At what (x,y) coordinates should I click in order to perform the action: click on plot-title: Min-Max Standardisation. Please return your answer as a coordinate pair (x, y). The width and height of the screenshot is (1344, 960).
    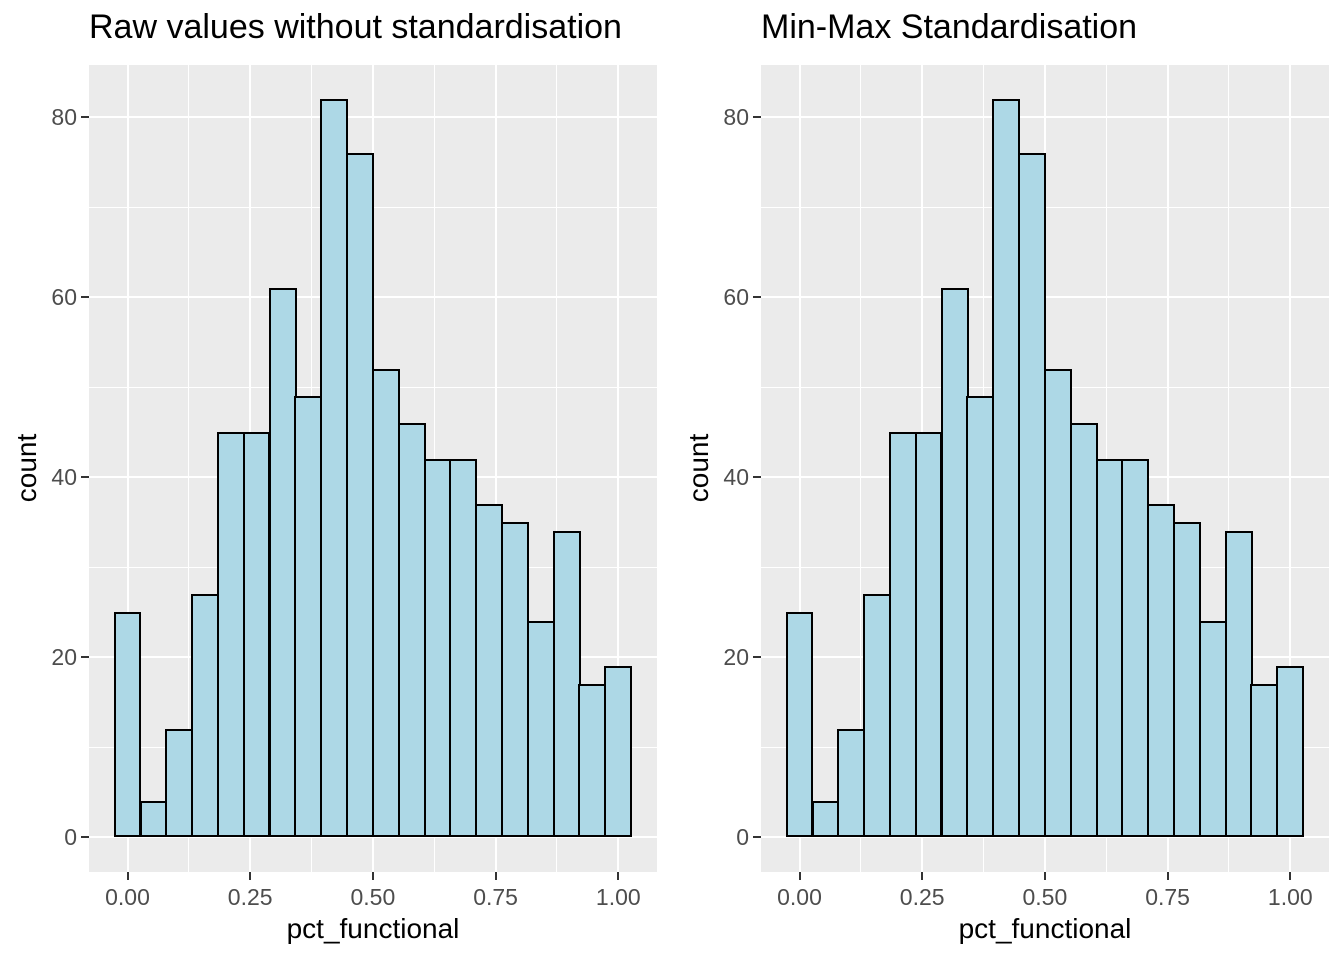
    Looking at the image, I should click on (949, 27).